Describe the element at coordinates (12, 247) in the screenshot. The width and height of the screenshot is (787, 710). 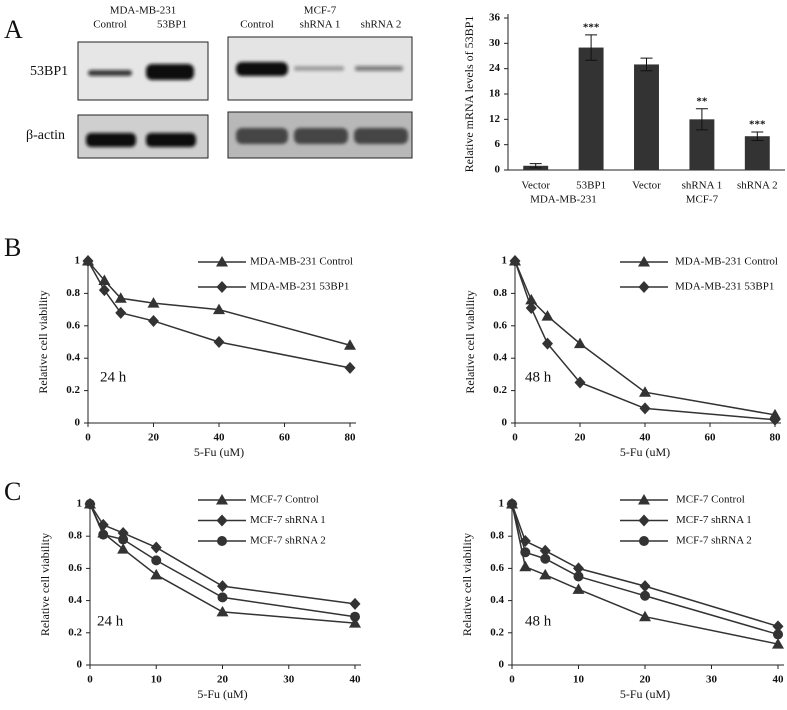
I see `panel-label: B` at that location.